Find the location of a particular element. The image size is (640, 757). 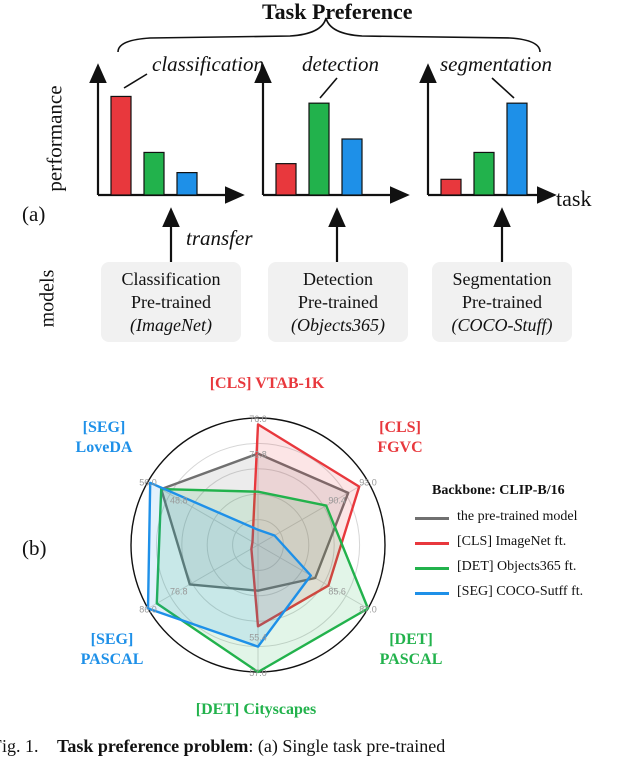

radar-tick-max: 86.0 is located at coordinates (148, 610).